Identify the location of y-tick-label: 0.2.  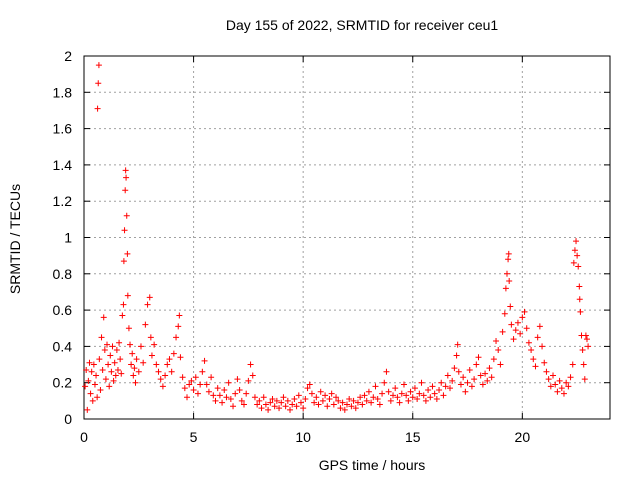
(63, 383).